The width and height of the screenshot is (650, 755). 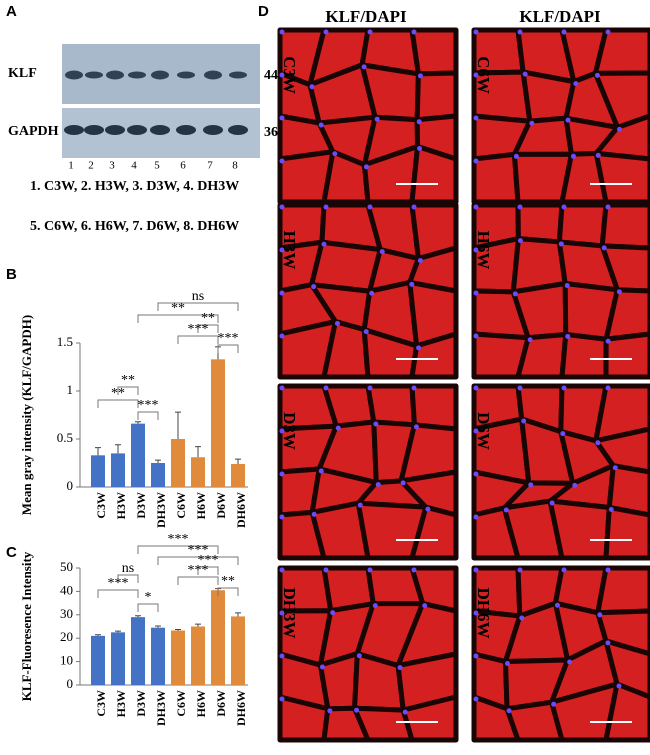 What do you see at coordinates (66, 636) in the screenshot?
I see `y-tick-label: 20` at bounding box center [66, 636].